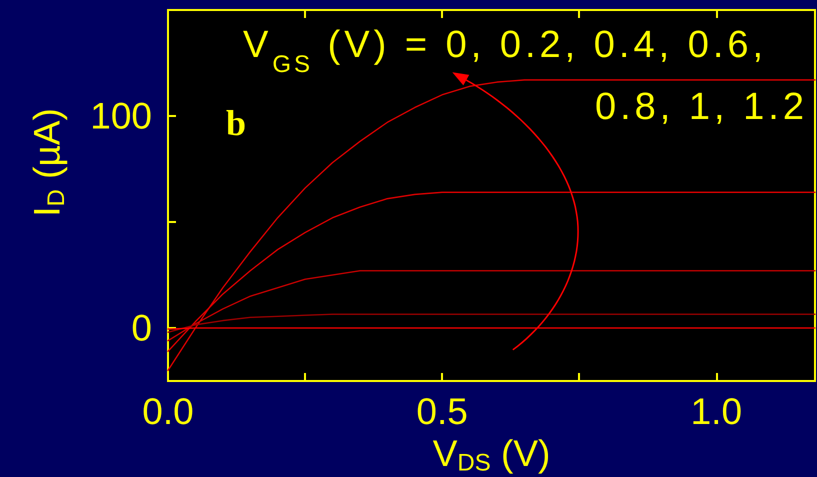  Describe the element at coordinates (141, 328) in the screenshot. I see `y-tick-label: 0` at that location.